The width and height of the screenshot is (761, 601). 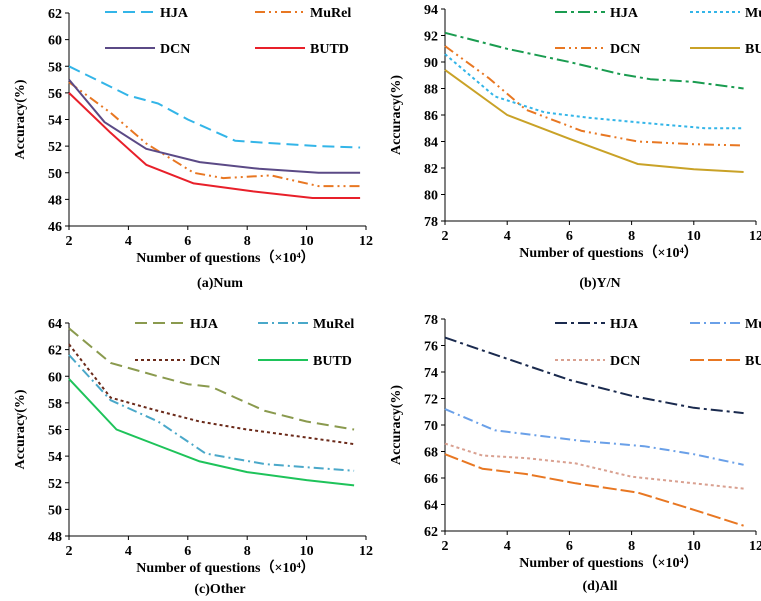 What do you see at coordinates (431, 143) in the screenshot?
I see `y-tick-label: 84` at bounding box center [431, 143].